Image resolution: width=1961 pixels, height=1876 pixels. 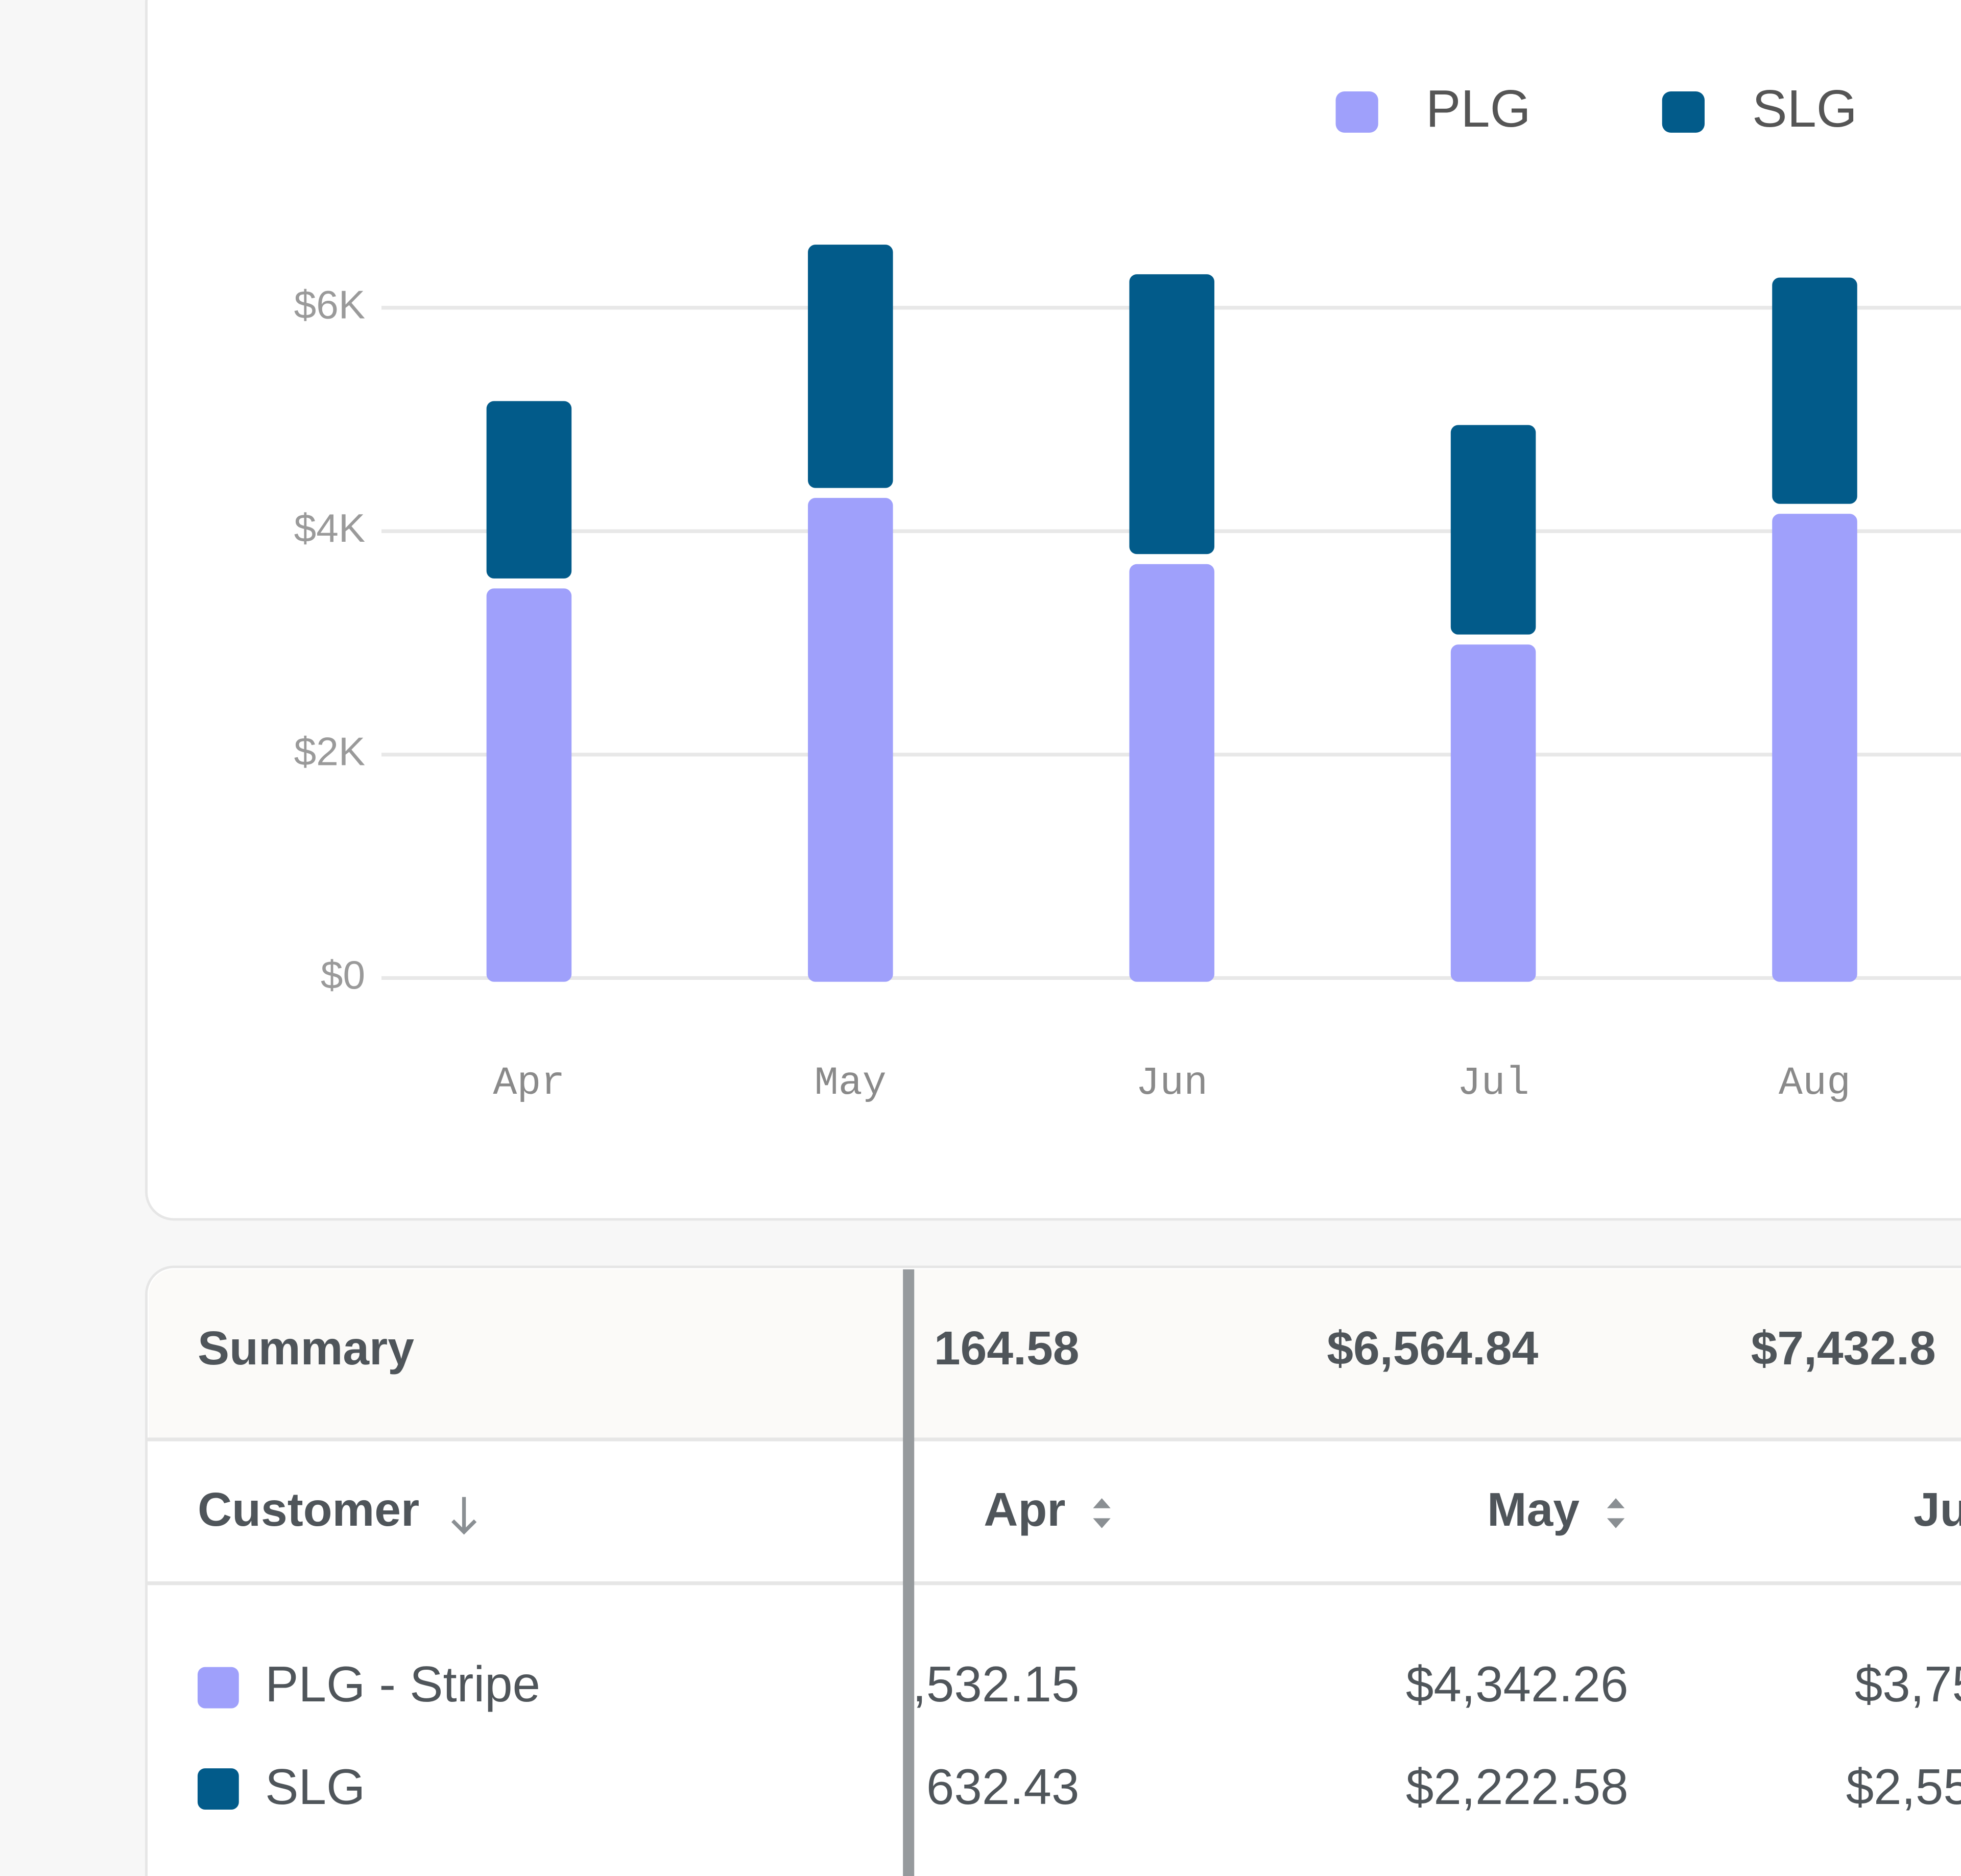 What do you see at coordinates (1843, 1348) in the screenshot?
I see `summary-value: $7,432.8` at bounding box center [1843, 1348].